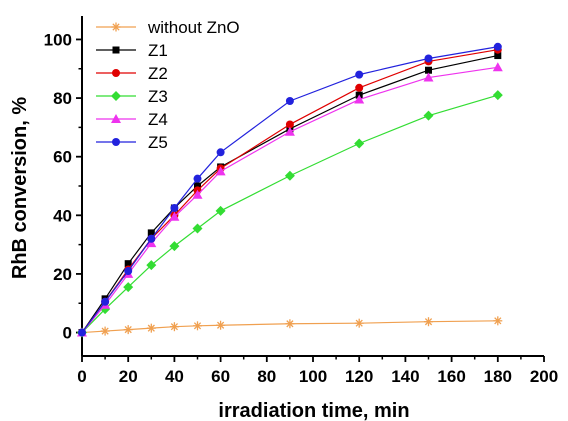  Describe the element at coordinates (62, 215) in the screenshot. I see `y-tick-label: 40` at that location.